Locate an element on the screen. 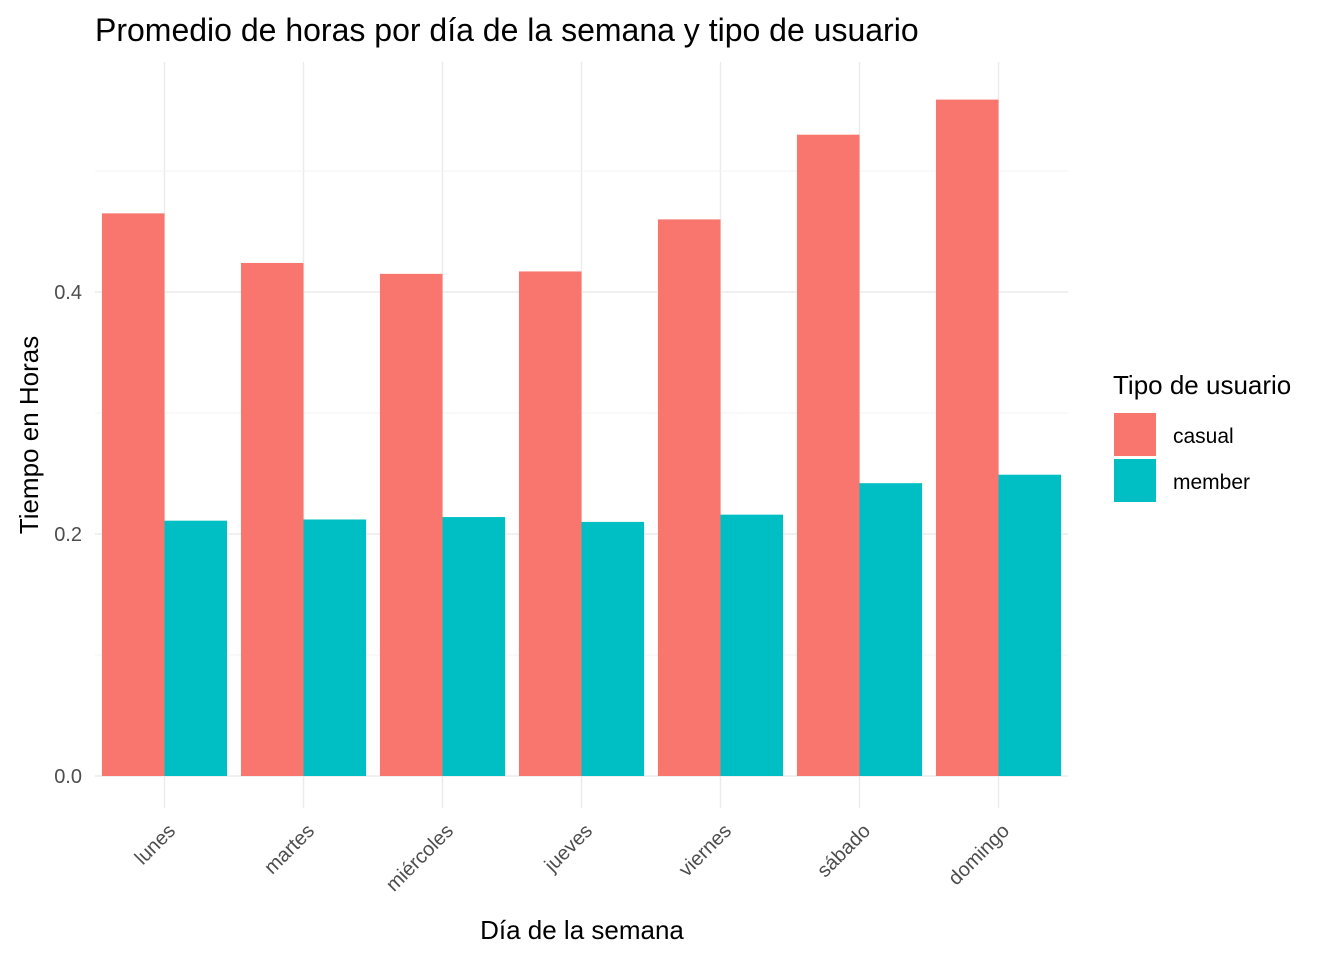  legend-key-member is located at coordinates (1135, 480).